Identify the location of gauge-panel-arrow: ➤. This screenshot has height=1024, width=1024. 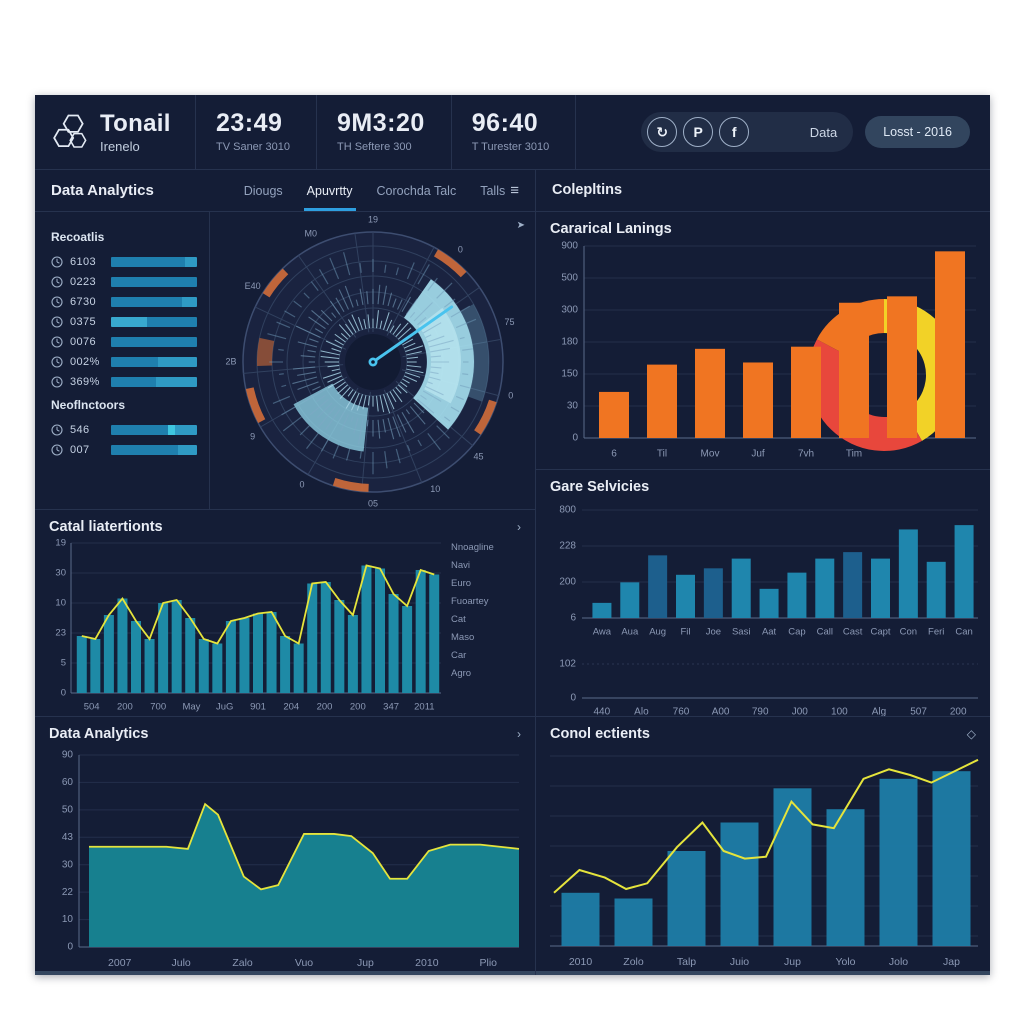
(520, 225).